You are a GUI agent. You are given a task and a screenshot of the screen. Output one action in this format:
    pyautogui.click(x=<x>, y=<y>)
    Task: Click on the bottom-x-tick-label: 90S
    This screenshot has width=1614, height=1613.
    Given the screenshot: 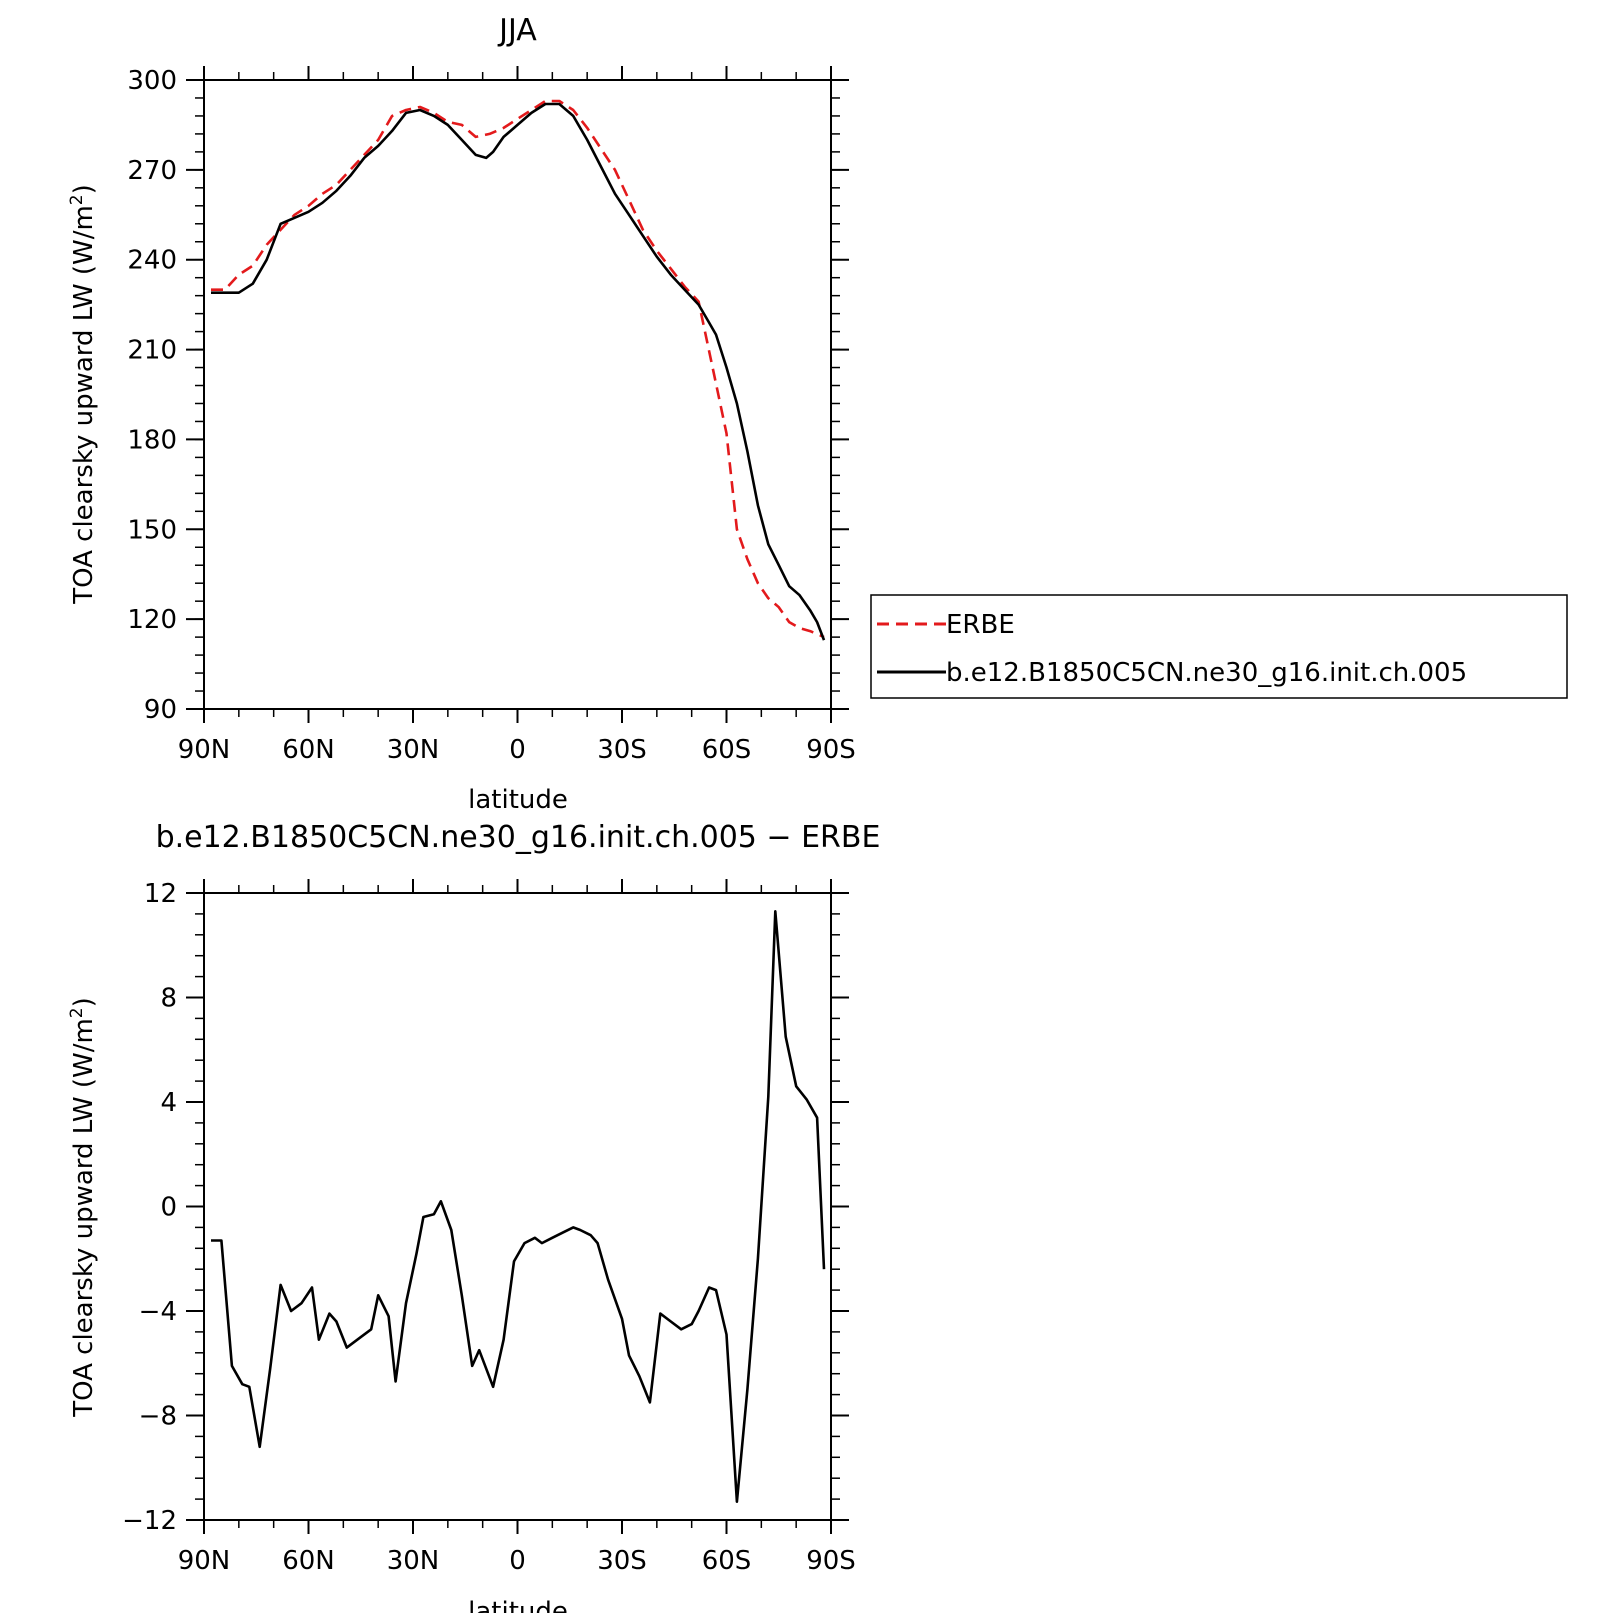 What is the action you would take?
    pyautogui.click(x=831, y=1561)
    